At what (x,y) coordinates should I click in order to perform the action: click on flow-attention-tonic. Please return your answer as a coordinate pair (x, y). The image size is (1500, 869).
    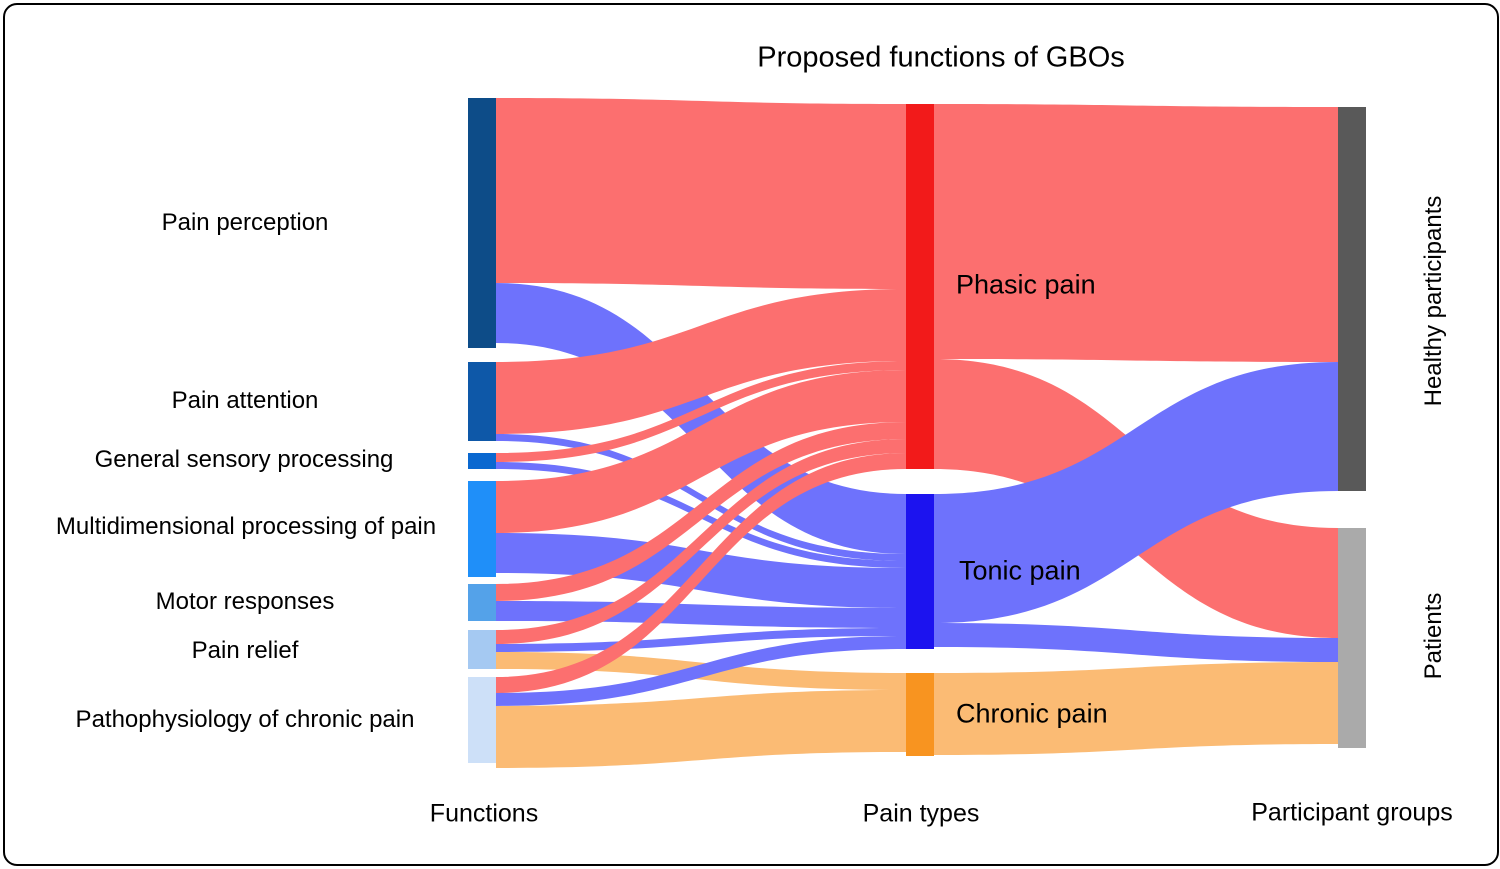
    Looking at the image, I should click on (701, 497).